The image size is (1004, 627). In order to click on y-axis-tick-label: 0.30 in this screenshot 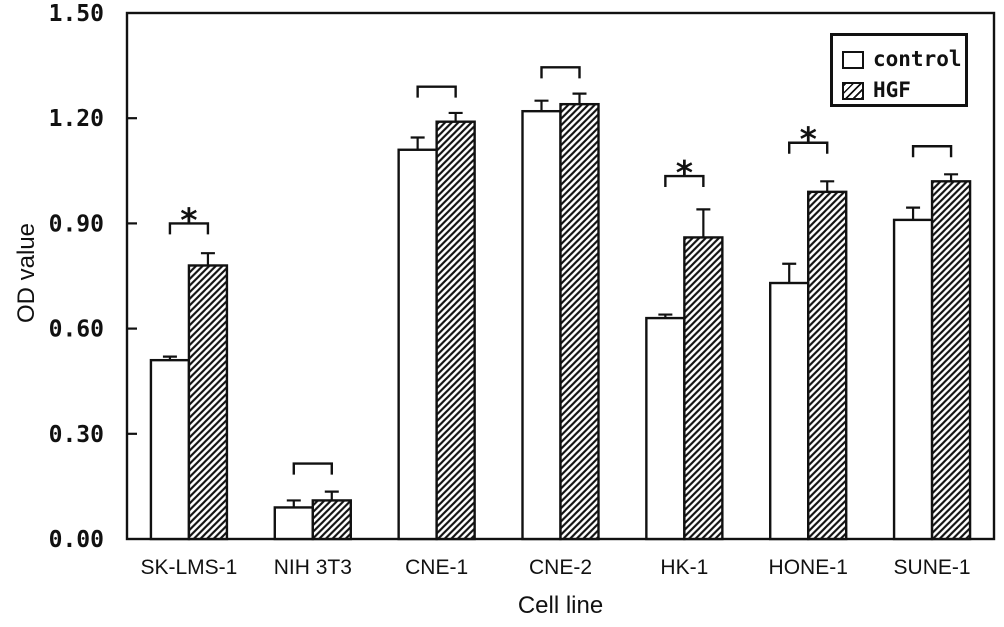, I will do `click(76, 435)`.